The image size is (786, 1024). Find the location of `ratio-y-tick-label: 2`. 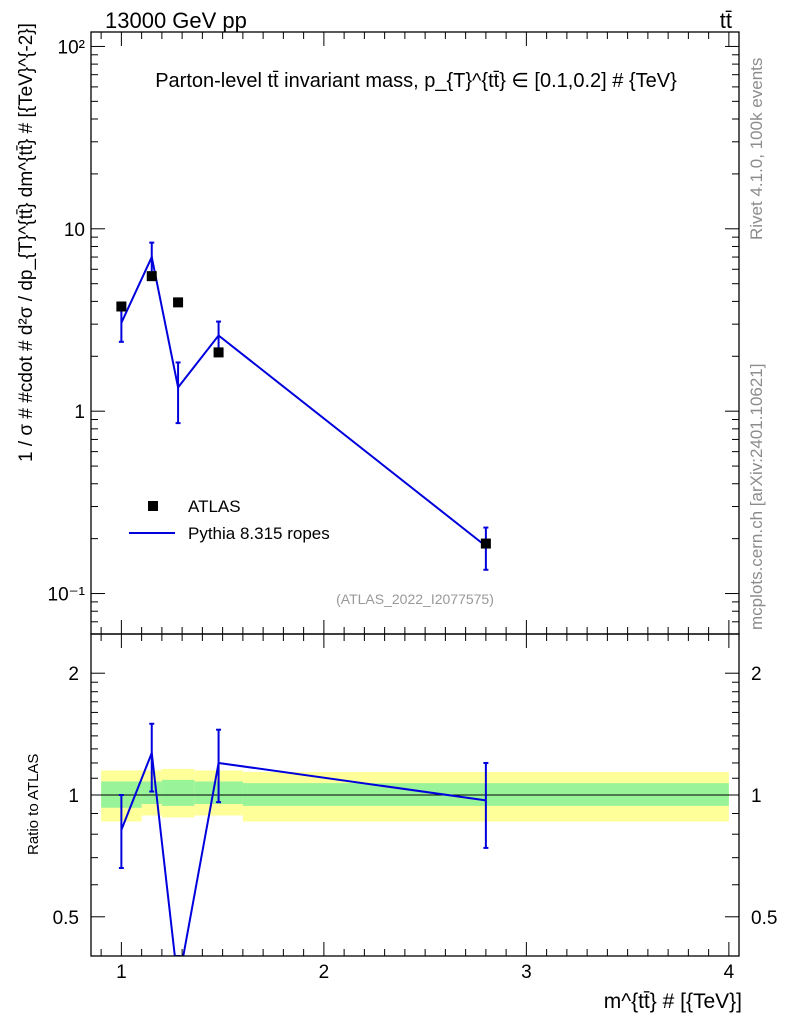

ratio-y-tick-label: 2 is located at coordinates (73, 674).